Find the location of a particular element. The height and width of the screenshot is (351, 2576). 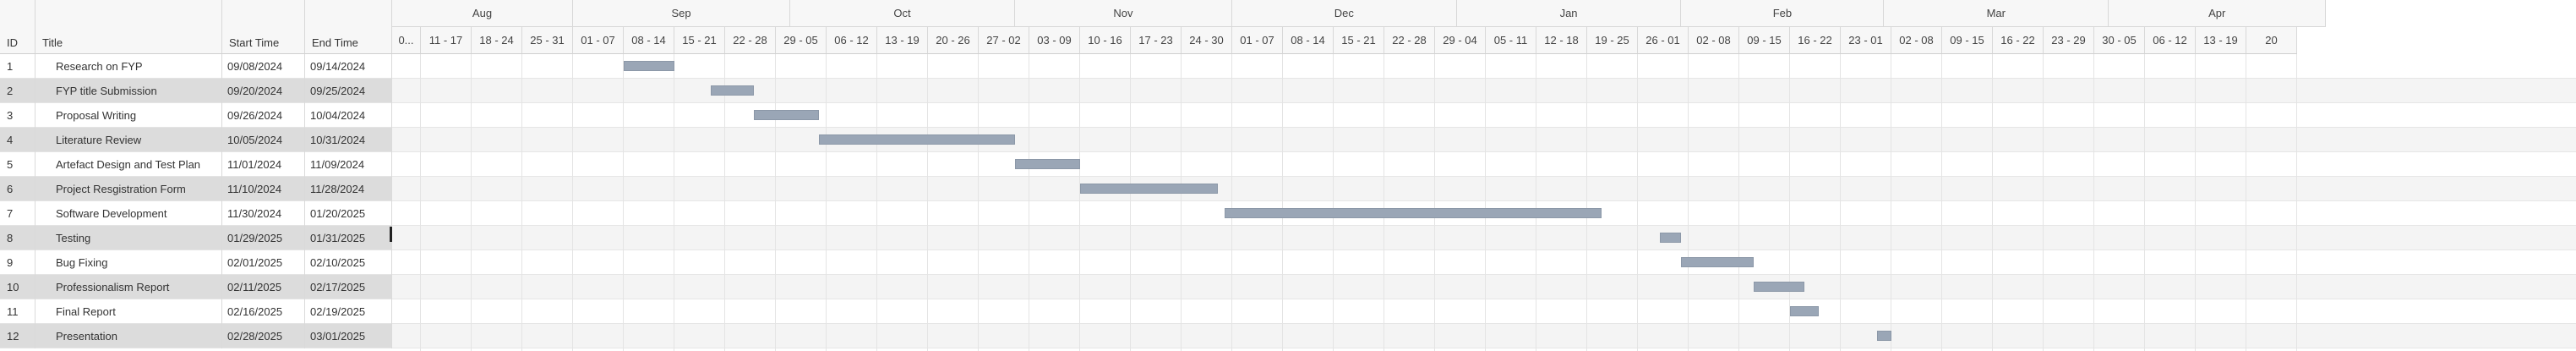

grid-splitter is located at coordinates (391, 234).